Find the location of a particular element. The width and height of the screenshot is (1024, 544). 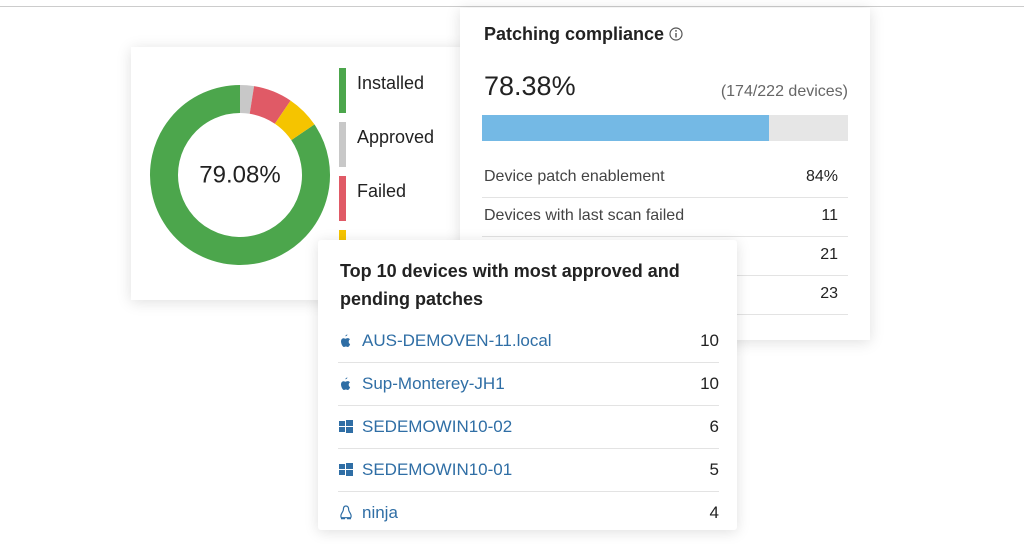

device-link: Sup-Monterey-JH1 is located at coordinates (433, 383).